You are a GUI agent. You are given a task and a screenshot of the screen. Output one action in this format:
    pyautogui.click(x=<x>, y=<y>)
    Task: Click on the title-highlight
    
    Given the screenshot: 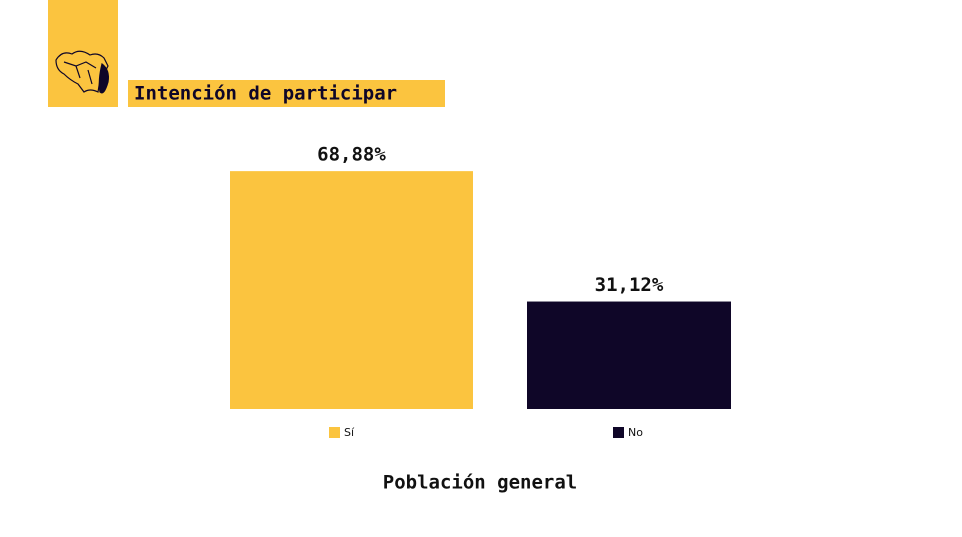 What is the action you would take?
    pyautogui.click(x=286, y=93)
    